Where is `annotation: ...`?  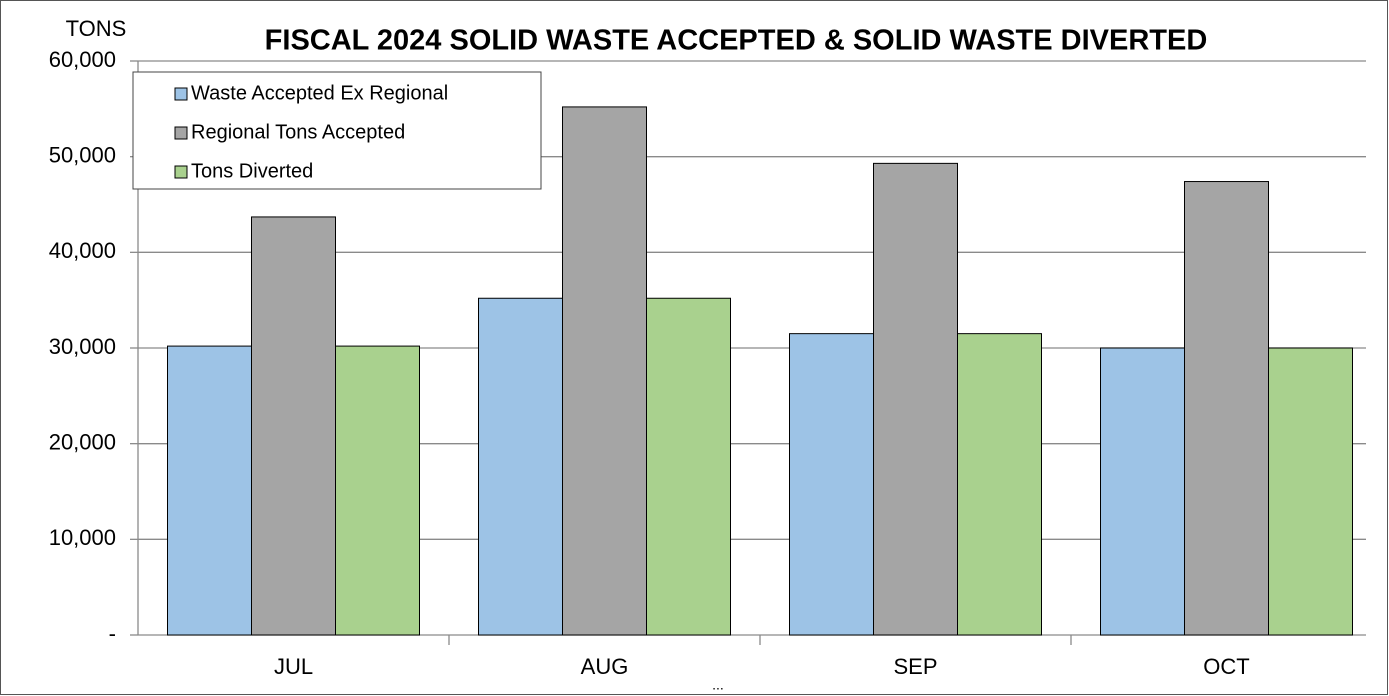
annotation: ... is located at coordinates (718, 685).